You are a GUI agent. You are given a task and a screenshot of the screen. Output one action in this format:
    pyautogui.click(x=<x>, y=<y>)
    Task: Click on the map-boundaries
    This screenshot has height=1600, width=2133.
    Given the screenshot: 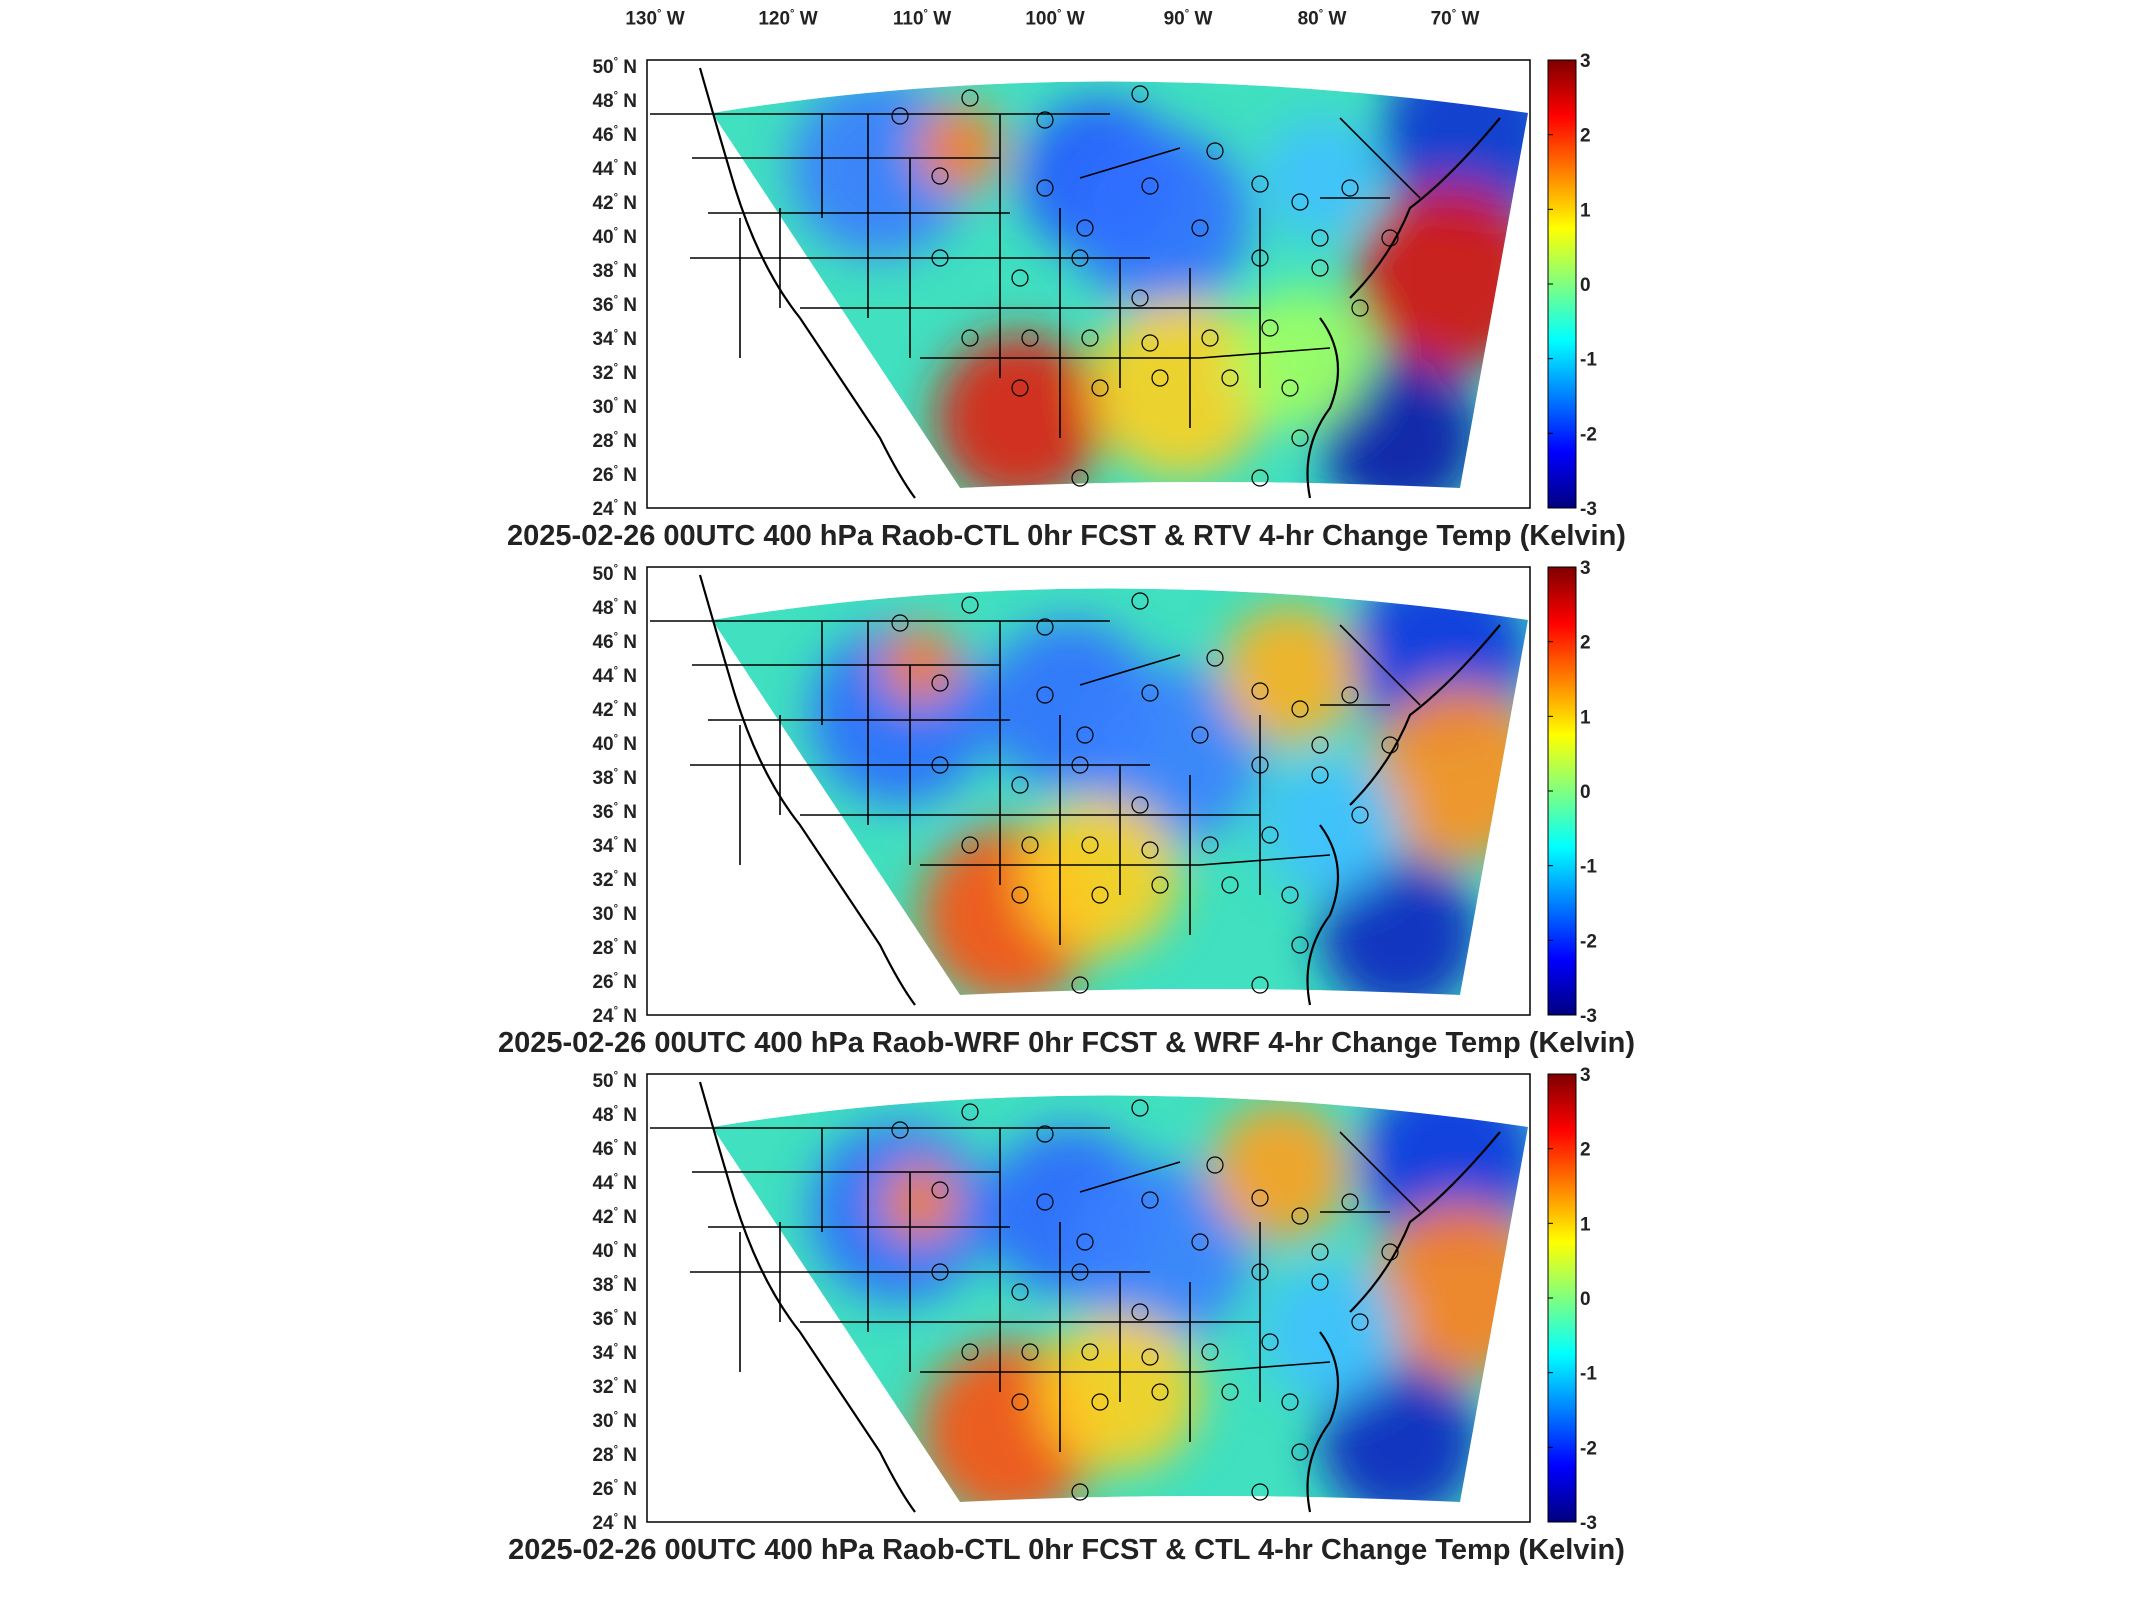 What is the action you would take?
    pyautogui.click(x=1075, y=790)
    